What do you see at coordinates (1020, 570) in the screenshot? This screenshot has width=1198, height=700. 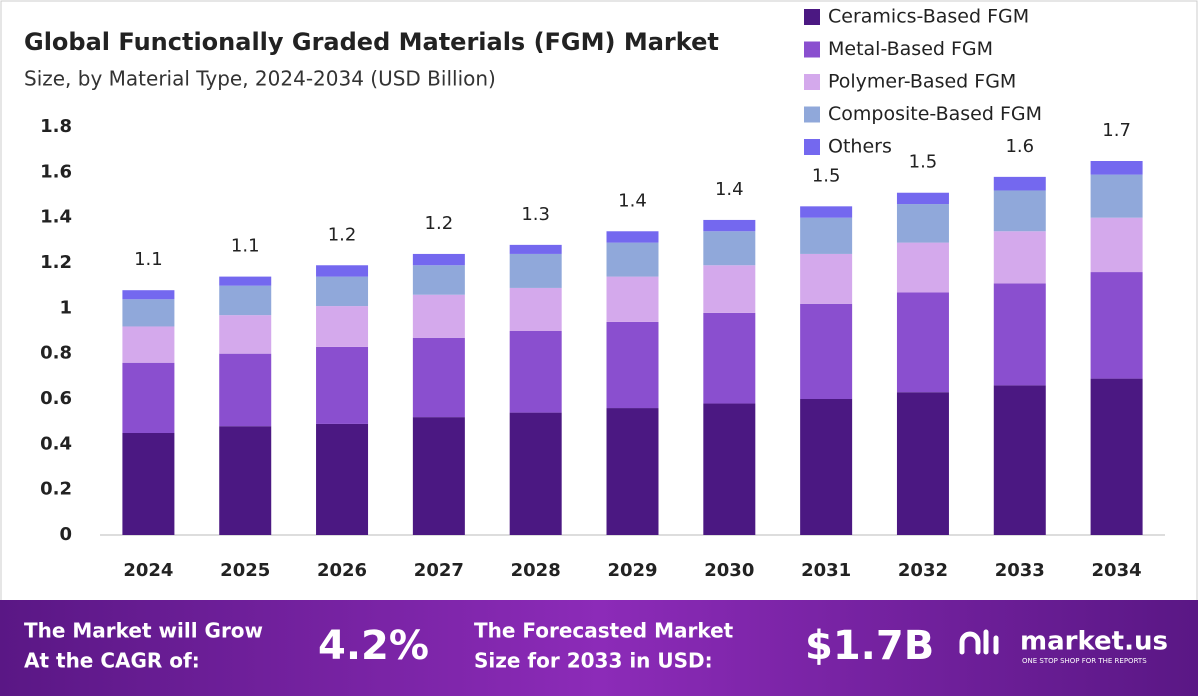 I see `x-tick-label: 2033` at bounding box center [1020, 570].